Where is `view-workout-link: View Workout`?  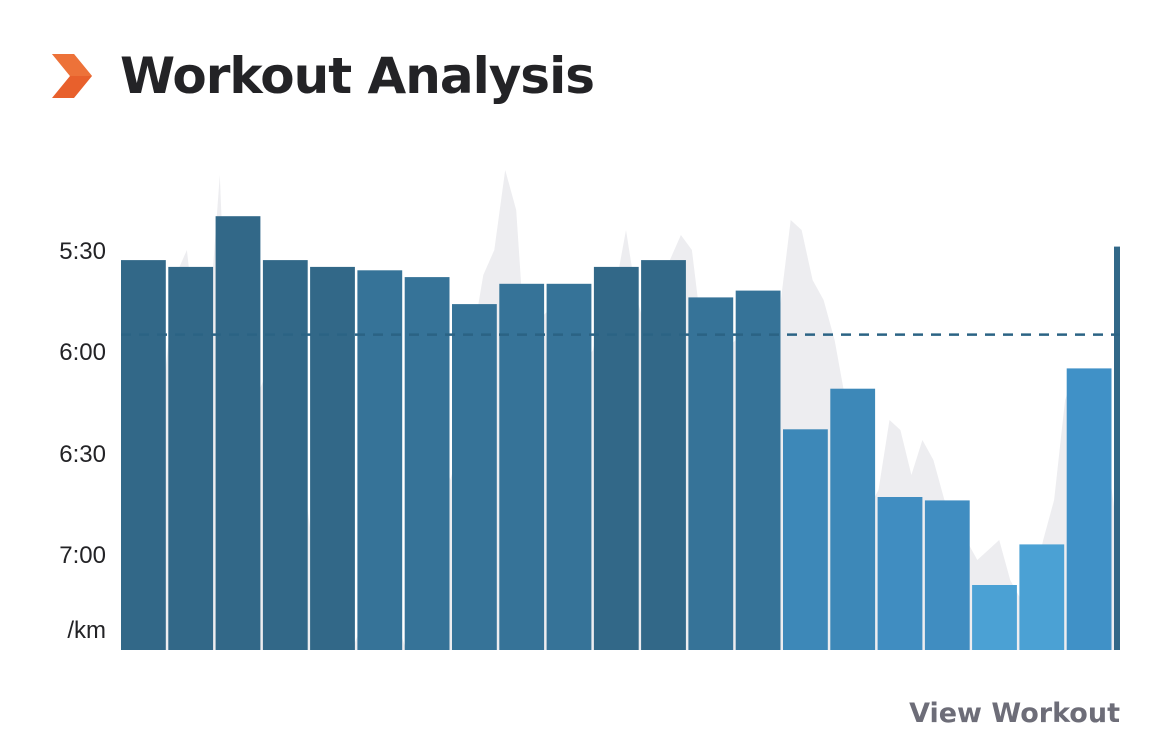
view-workout-link: View Workout is located at coordinates (1014, 713).